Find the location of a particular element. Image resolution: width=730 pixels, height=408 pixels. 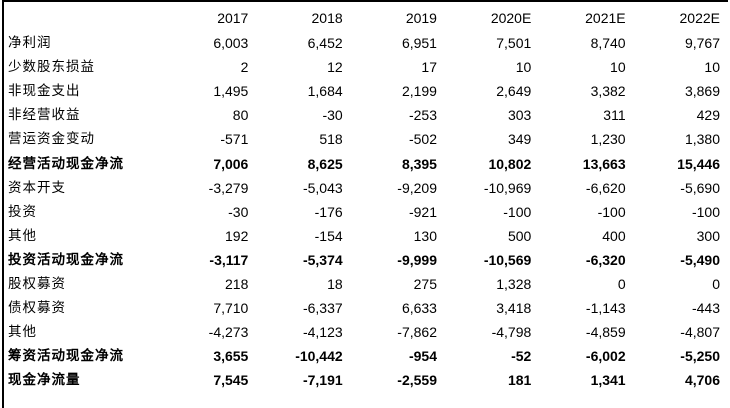

value-cell: -9,999 is located at coordinates (417, 259).